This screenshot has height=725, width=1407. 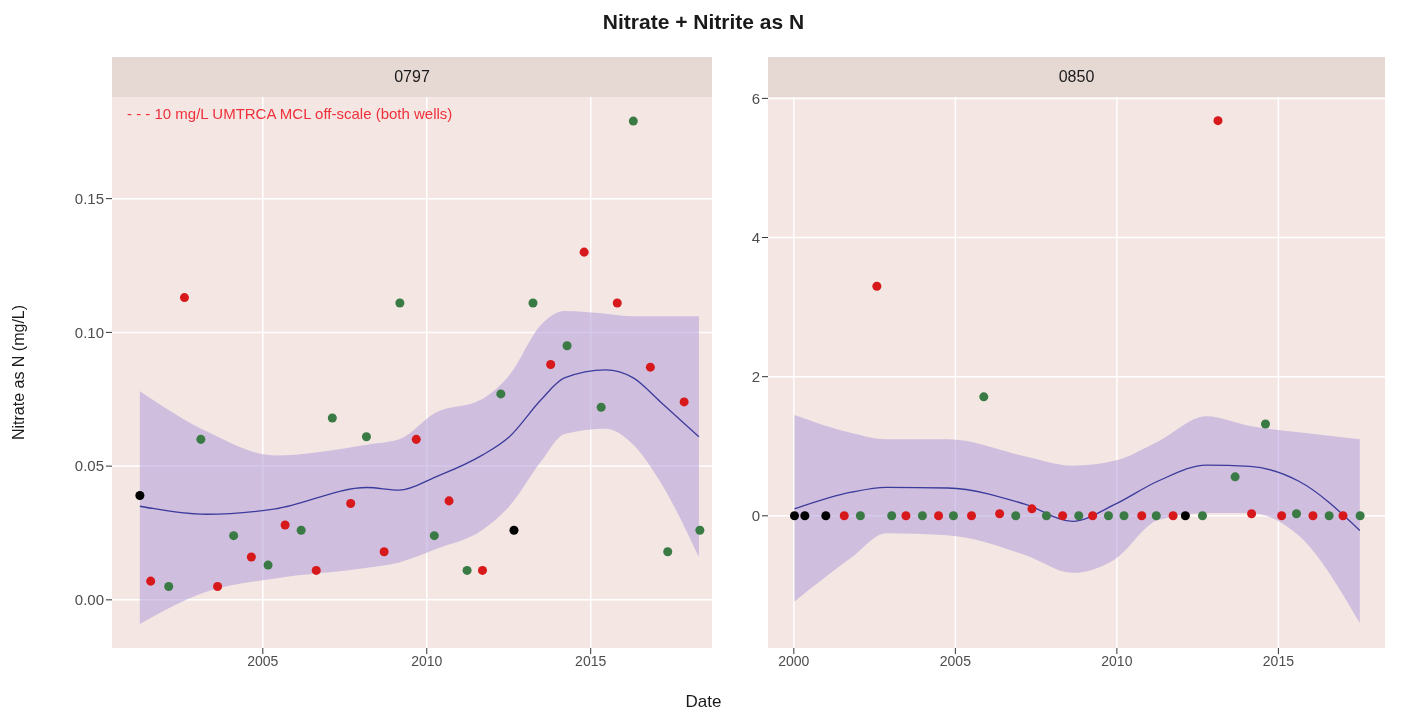 What do you see at coordinates (89, 332) in the screenshot?
I see `y-tick-label: 0.10` at bounding box center [89, 332].